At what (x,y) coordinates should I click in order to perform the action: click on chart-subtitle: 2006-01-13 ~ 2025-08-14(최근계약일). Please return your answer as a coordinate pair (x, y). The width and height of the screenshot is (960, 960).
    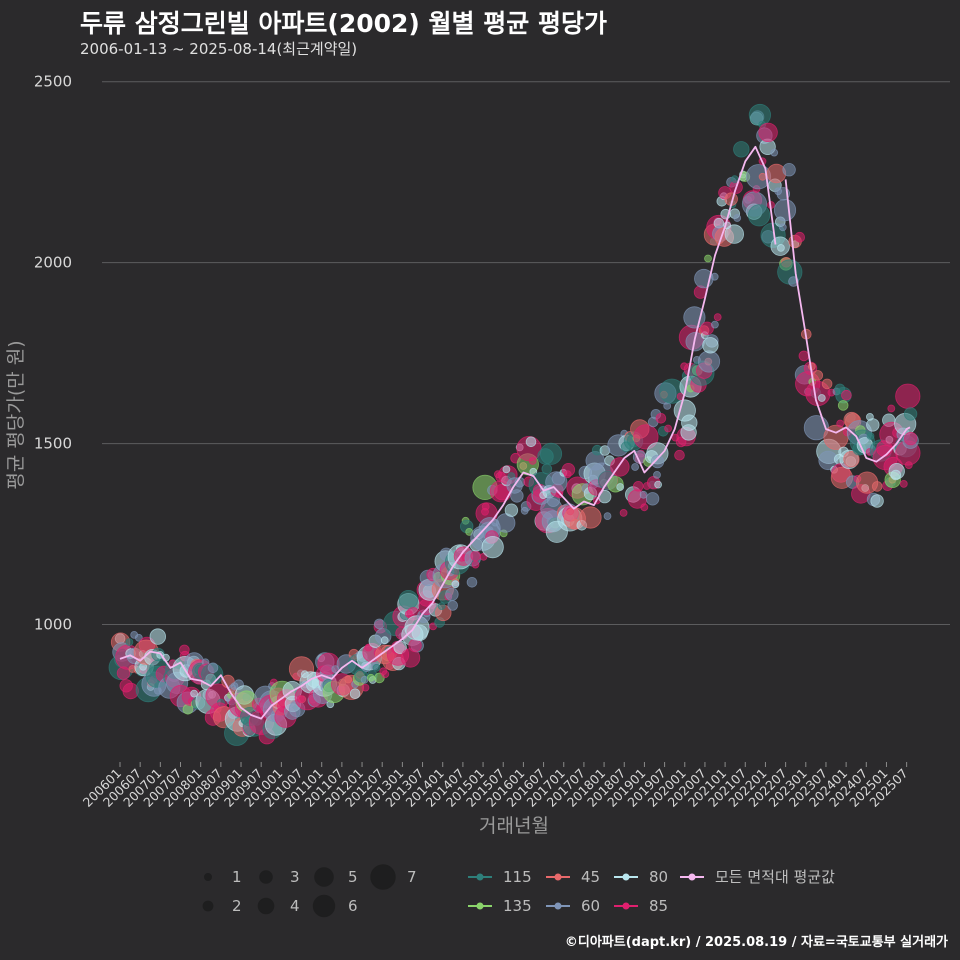
    Looking at the image, I should click on (219, 49).